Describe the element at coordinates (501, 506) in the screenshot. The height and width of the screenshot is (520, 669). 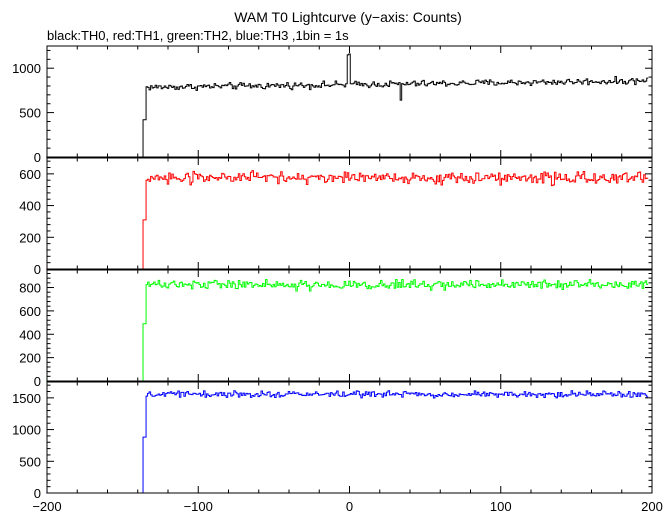
I see `x-tick-label: 100` at that location.